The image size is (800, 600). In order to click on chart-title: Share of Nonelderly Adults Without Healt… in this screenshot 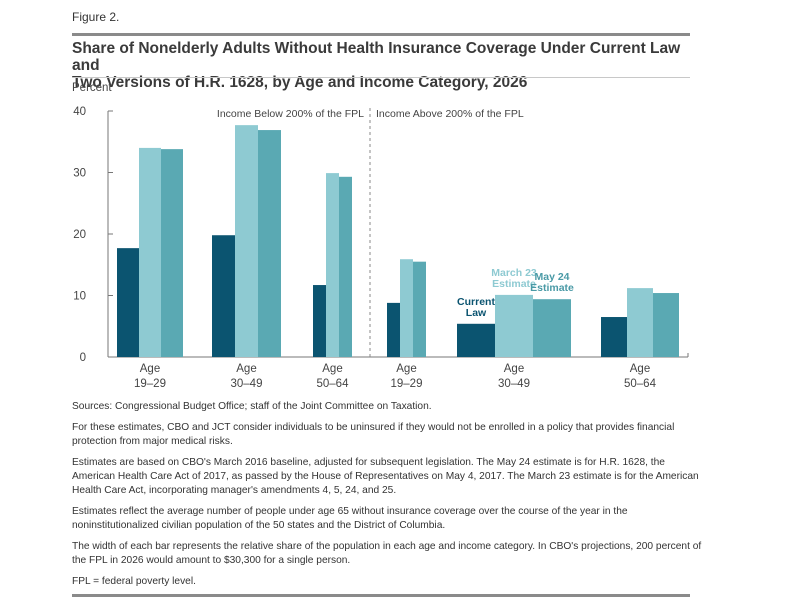, I will do `click(382, 65)`.